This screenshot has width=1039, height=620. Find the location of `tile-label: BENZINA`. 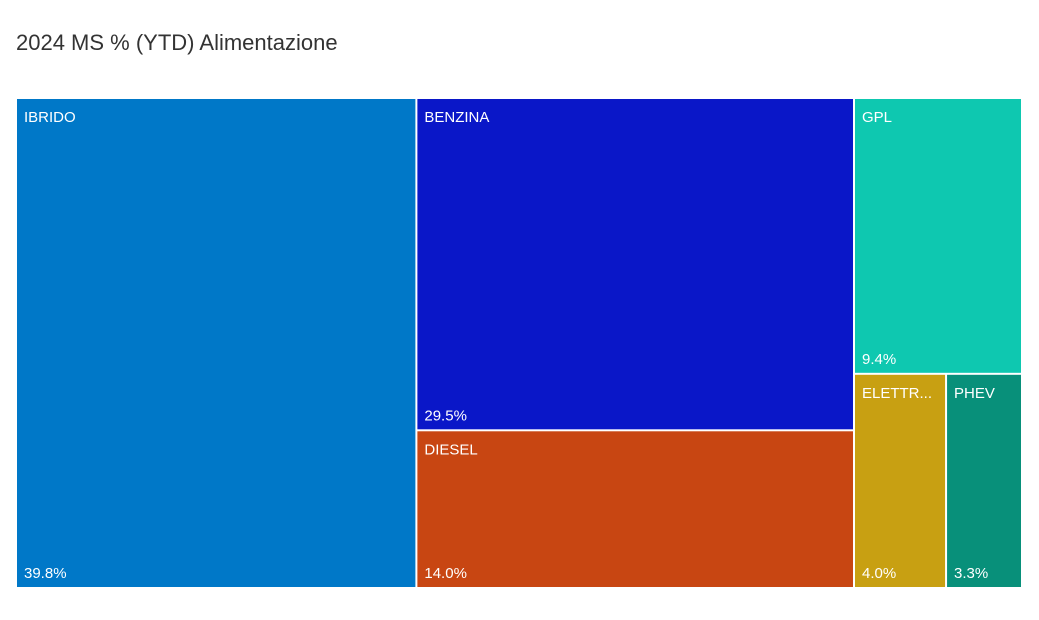

tile-label: BENZINA is located at coordinates (456, 117).